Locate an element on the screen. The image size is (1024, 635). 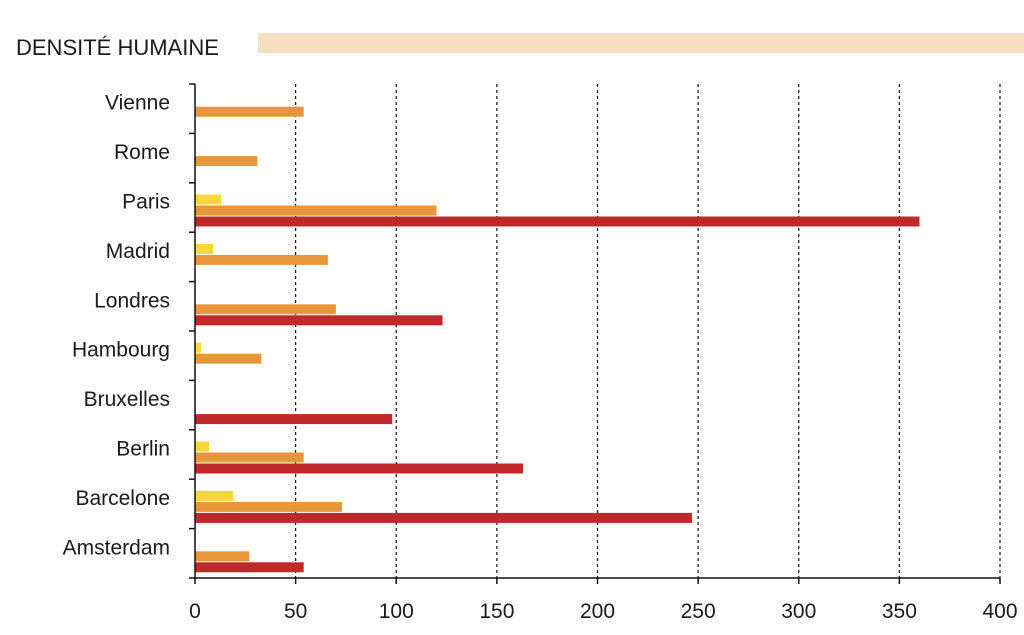
x-tick-label: 100 is located at coordinates (396, 611).